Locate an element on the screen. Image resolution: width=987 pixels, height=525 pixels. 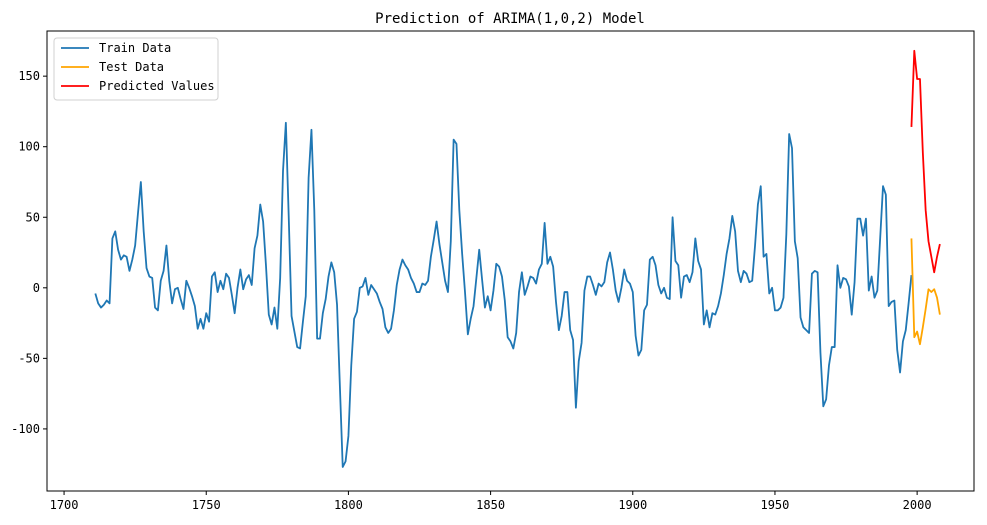
x-tick-label: 1900 is located at coordinates (632, 505).